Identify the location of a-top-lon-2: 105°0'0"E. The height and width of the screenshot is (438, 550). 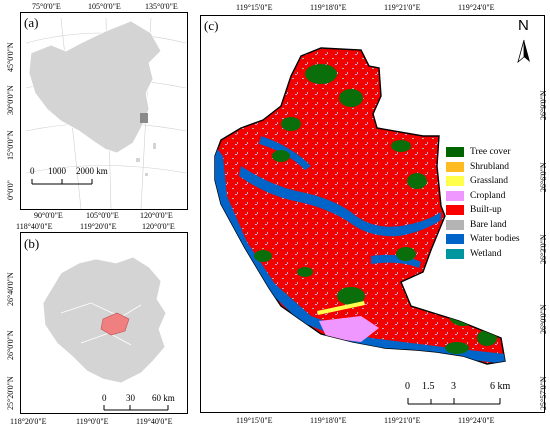
(104, 6).